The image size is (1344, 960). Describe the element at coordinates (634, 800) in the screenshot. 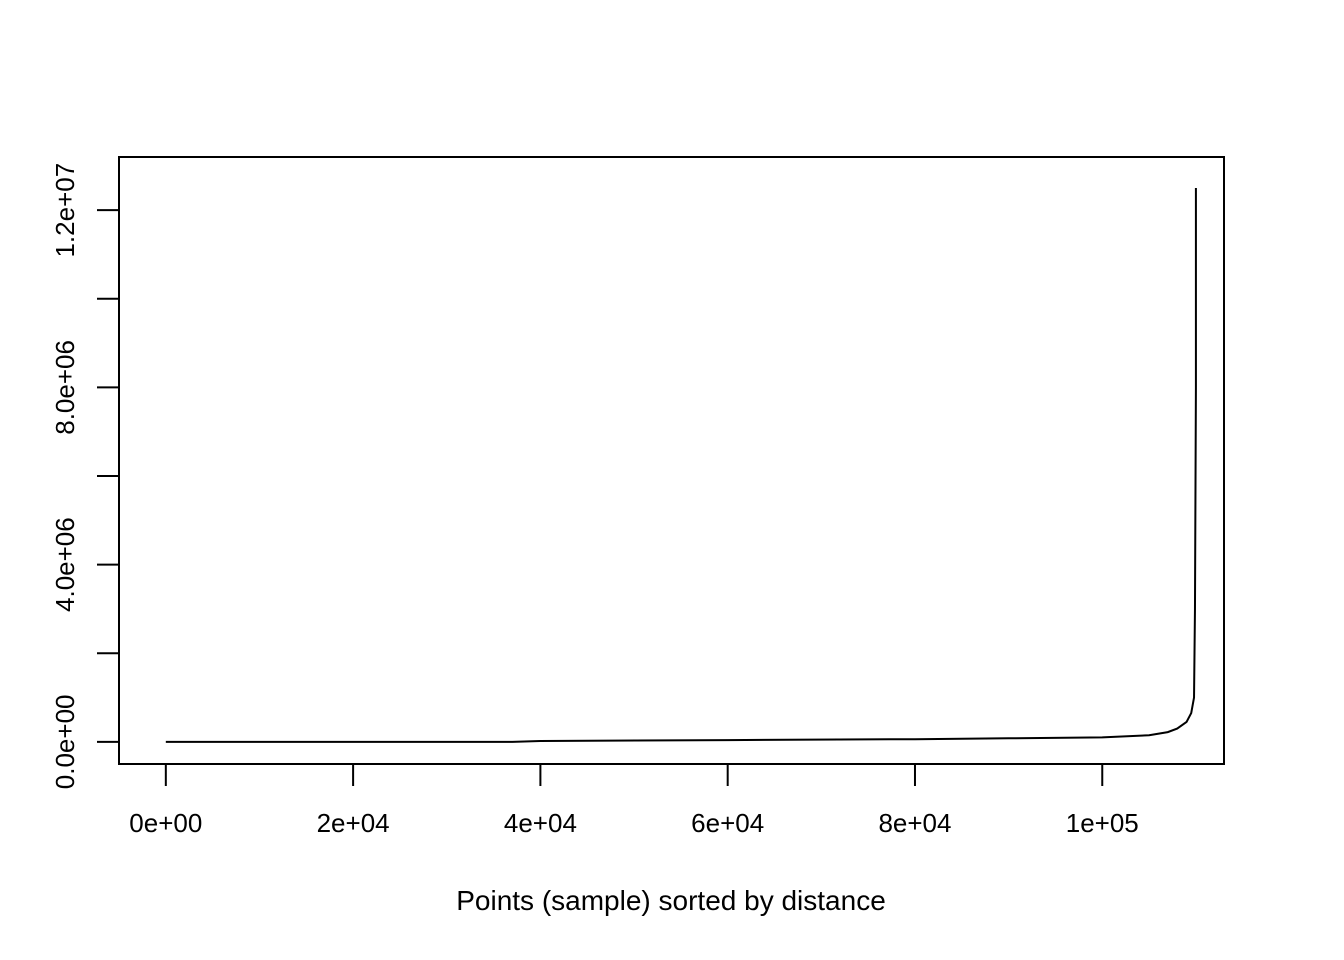

I see `x-axis: 0e+00 2e+04 4e+04 6e+04 8e+04 1e+05` at that location.